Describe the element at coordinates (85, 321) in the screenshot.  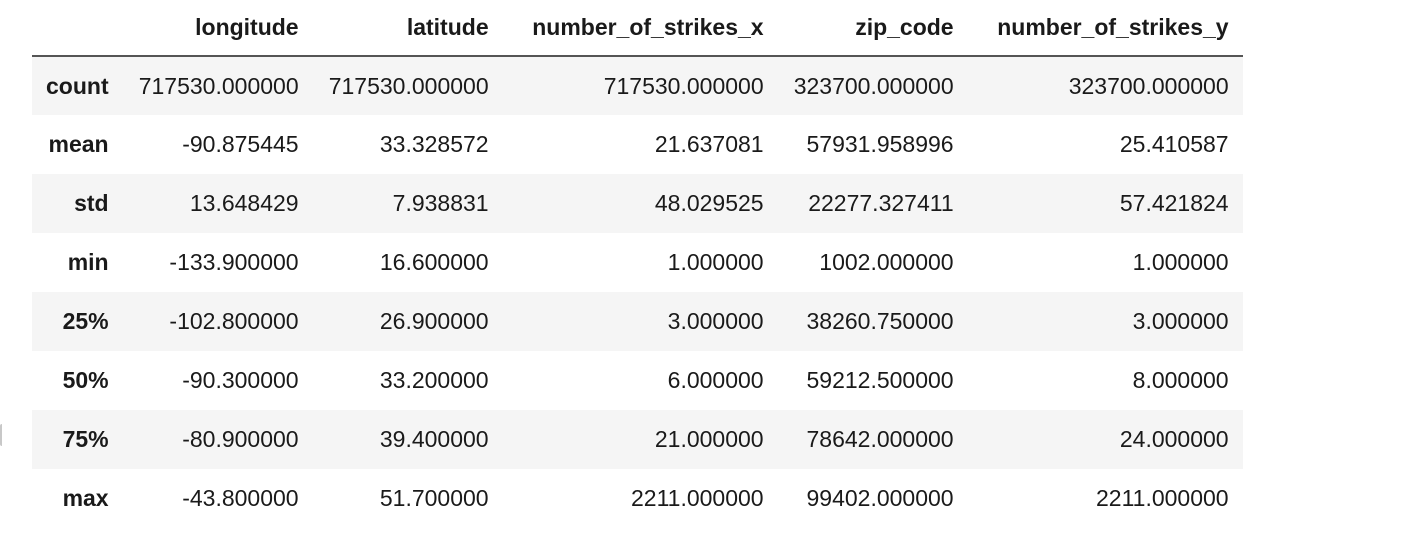
I see `row-label: 25%` at that location.